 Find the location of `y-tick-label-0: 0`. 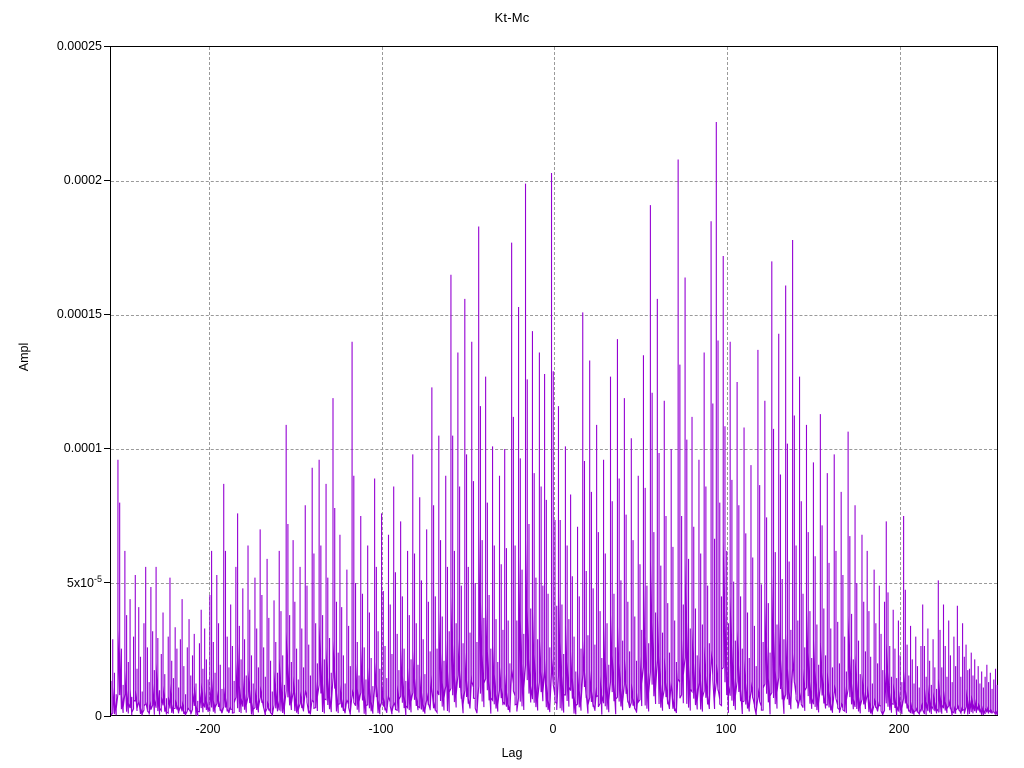

y-tick-label-0: 0 is located at coordinates (98, 716).